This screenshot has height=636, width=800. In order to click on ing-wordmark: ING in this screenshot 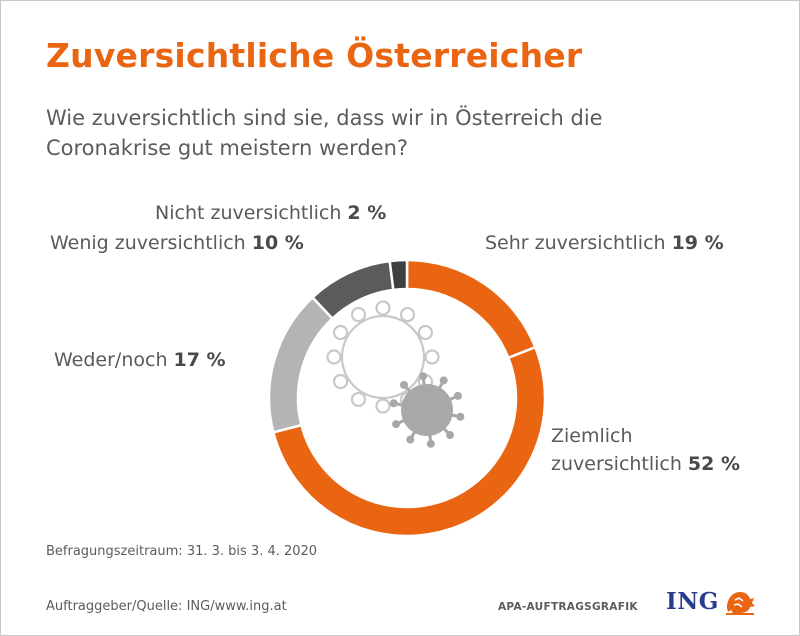, I will do `click(692, 601)`.